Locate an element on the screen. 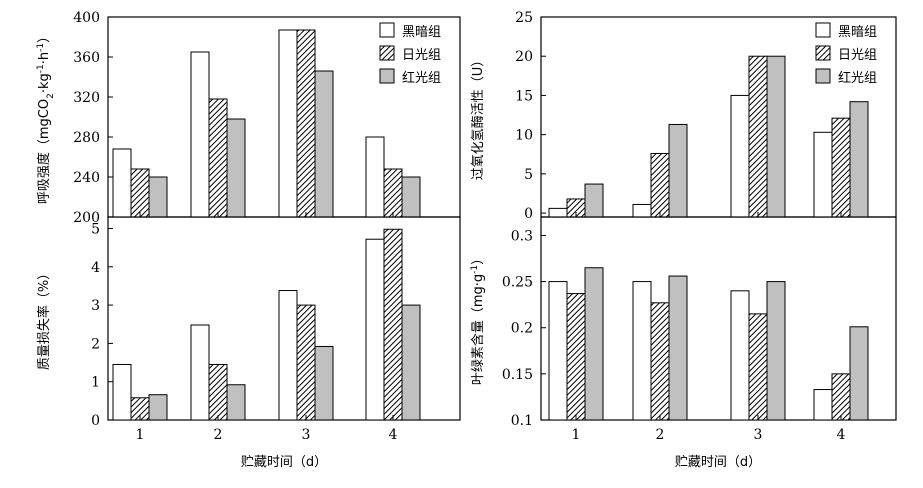  y-tick-label: 15 is located at coordinates (524, 96).